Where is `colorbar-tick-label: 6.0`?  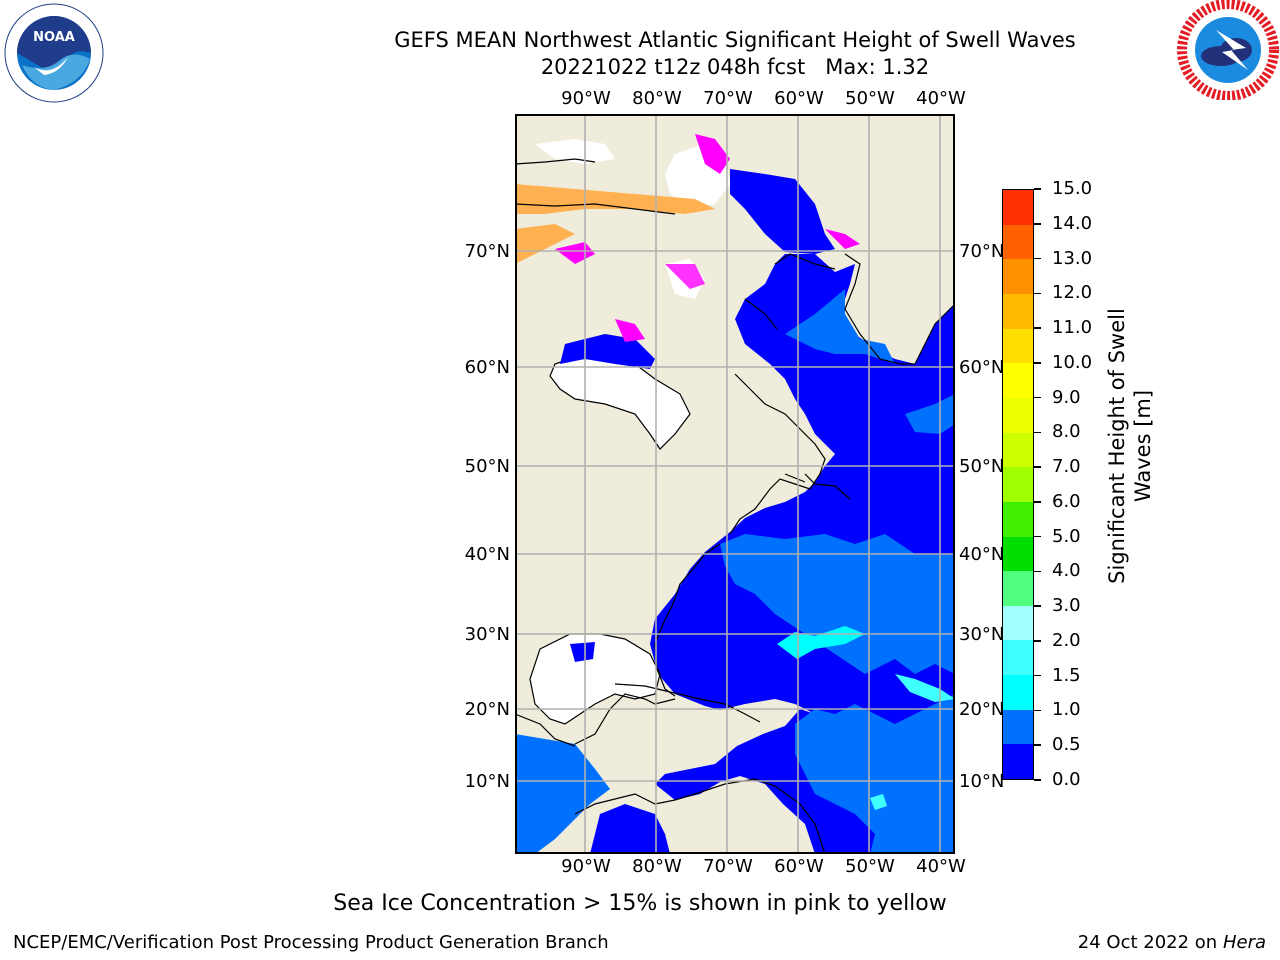 colorbar-tick-label: 6.0 is located at coordinates (1066, 501).